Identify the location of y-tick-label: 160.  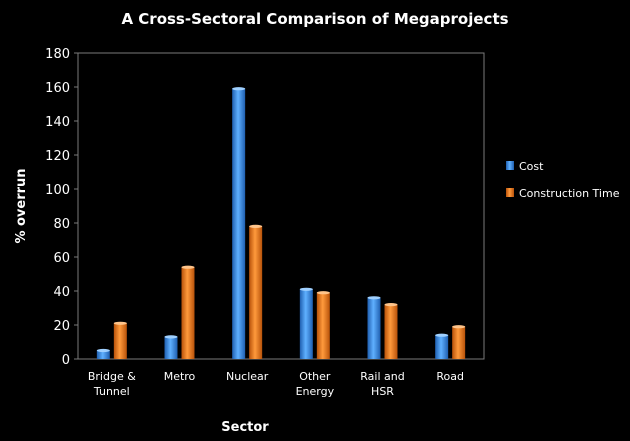
(57, 88).